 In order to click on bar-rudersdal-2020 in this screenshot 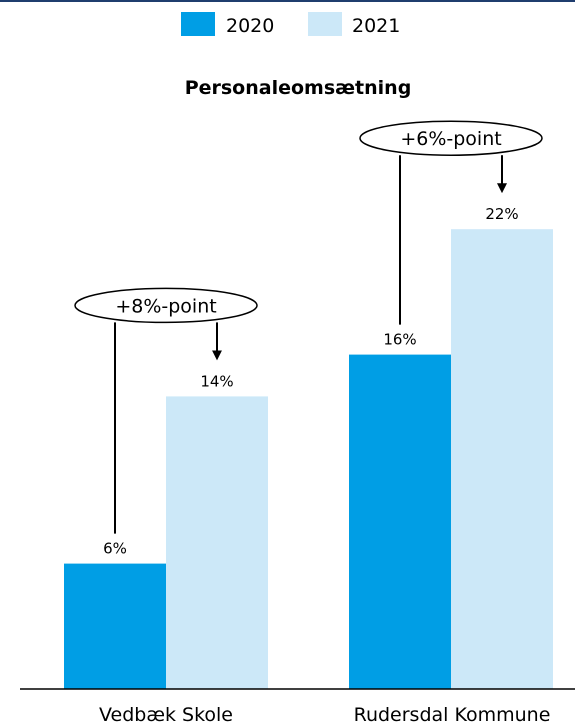, I will do `click(400, 521)`.